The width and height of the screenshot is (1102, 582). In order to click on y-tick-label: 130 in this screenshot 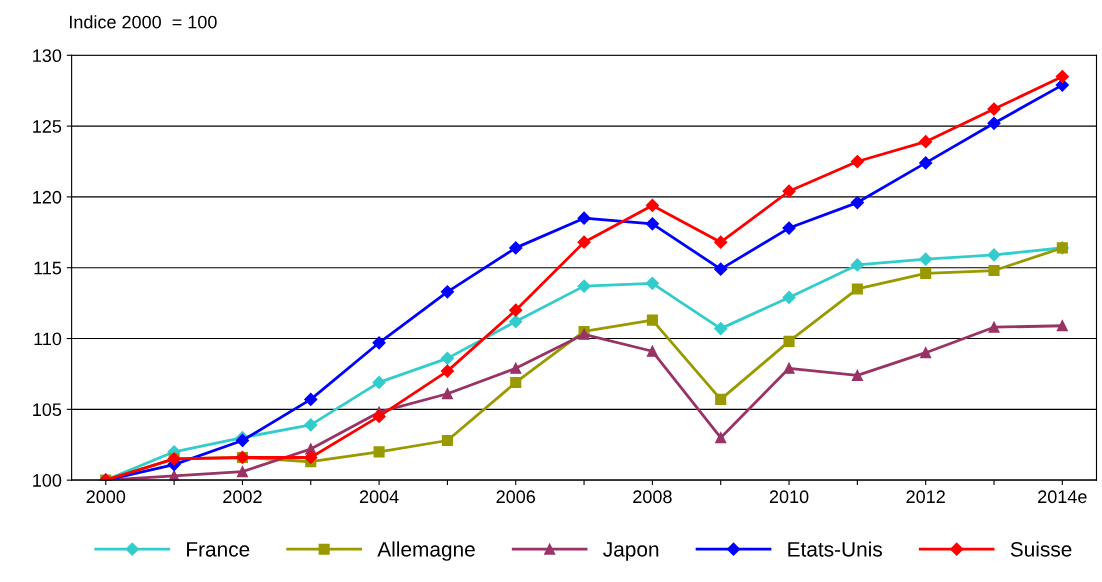, I will do `click(47, 56)`.